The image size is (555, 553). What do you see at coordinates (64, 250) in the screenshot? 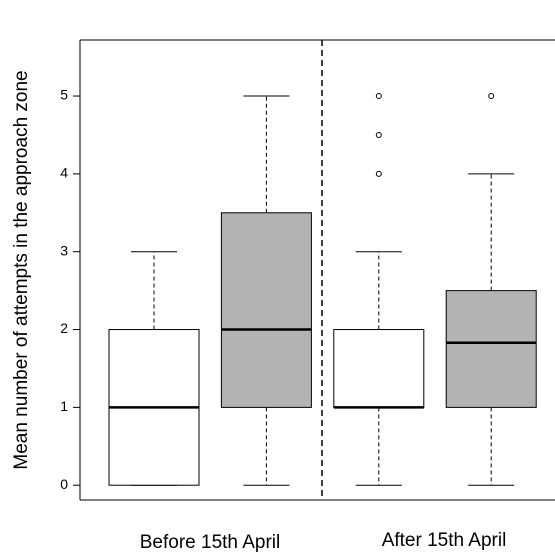
I see `y-tick-label: 3` at bounding box center [64, 250].